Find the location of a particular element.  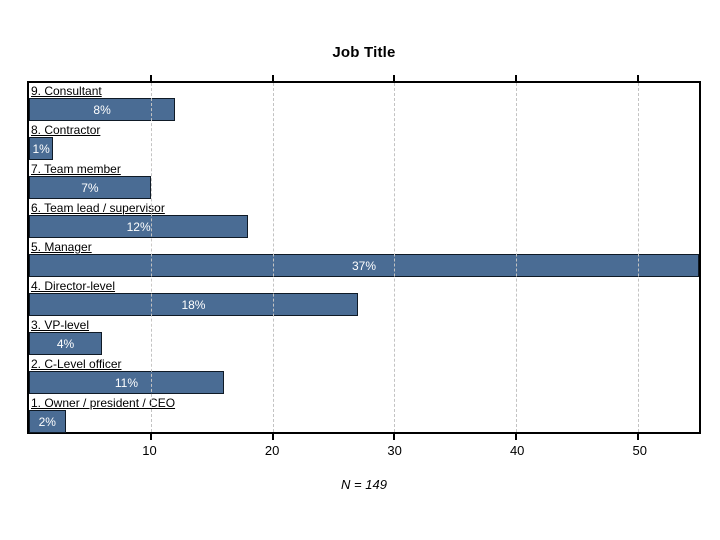

bar: 12% is located at coordinates (139, 226).